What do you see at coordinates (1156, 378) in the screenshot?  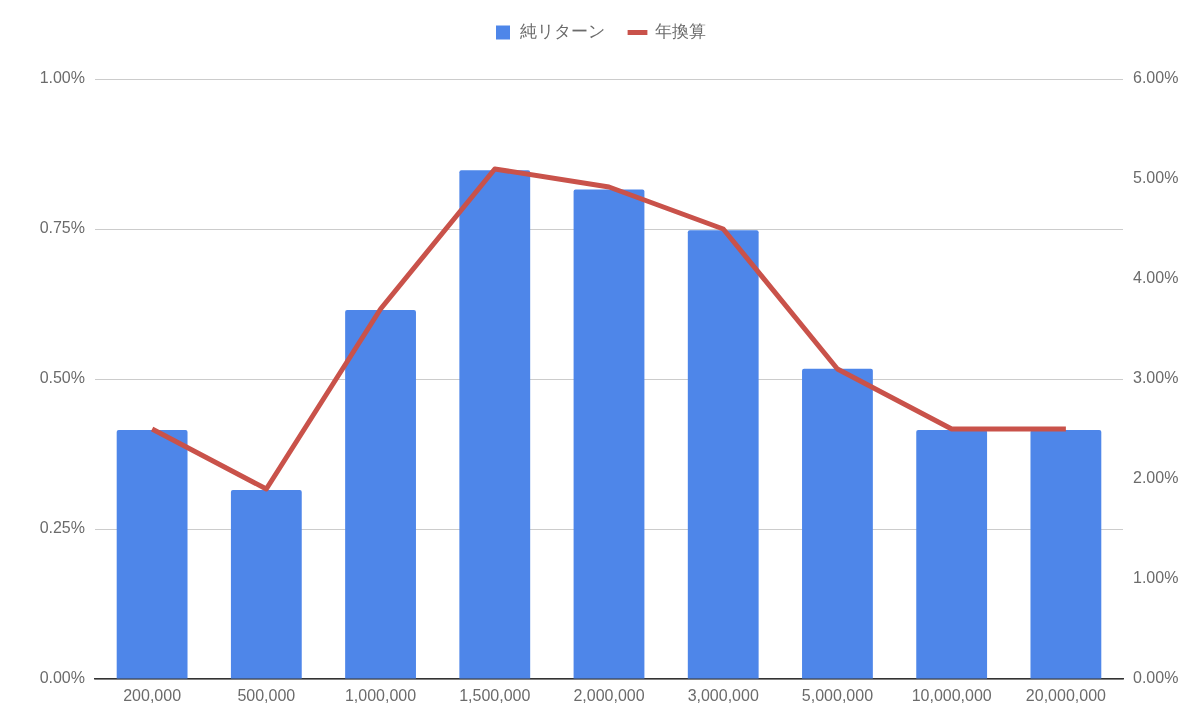 I see `y2-tick-label: 3.00%` at bounding box center [1156, 378].